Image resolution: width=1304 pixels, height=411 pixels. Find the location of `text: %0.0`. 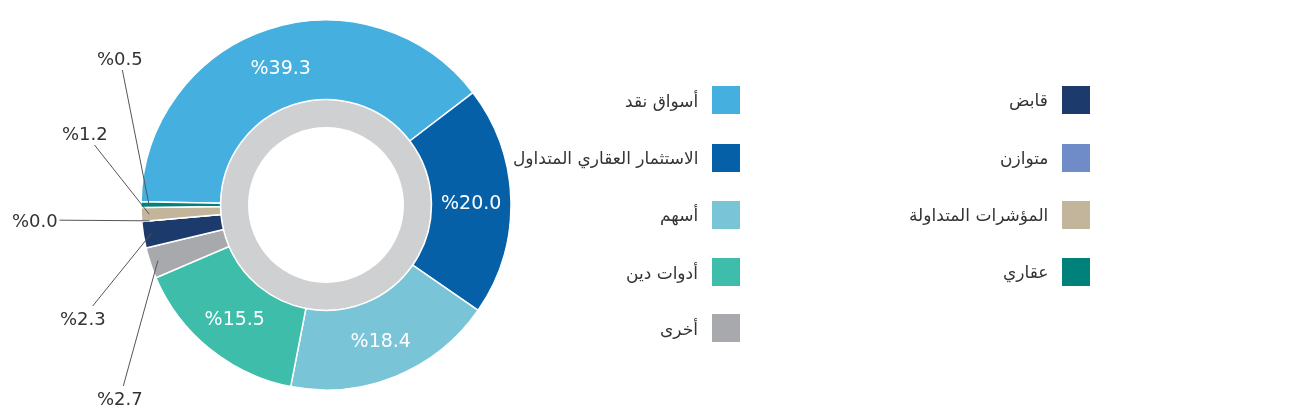

text: %0.0 is located at coordinates (35, 220).